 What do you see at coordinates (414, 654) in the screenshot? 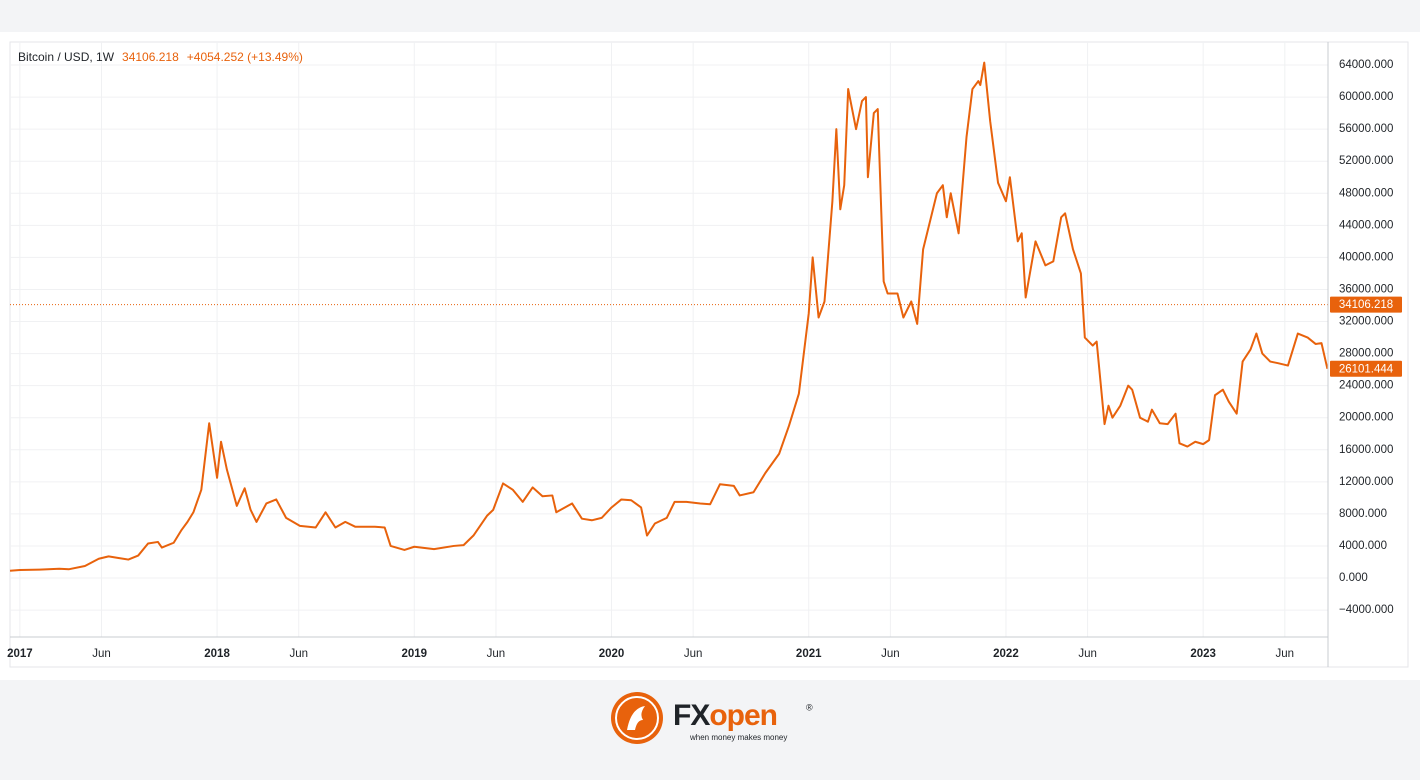
I see `x-tick-label: 2019` at bounding box center [414, 654].